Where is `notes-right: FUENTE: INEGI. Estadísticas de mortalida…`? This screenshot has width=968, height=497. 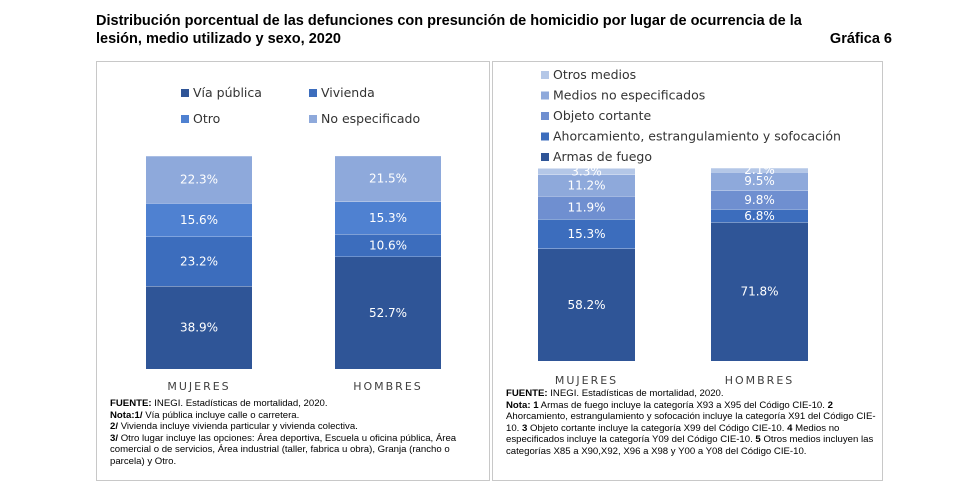
notes-right: FUENTE: INEGI. Estadísticas de mortalida… is located at coordinates (691, 423).